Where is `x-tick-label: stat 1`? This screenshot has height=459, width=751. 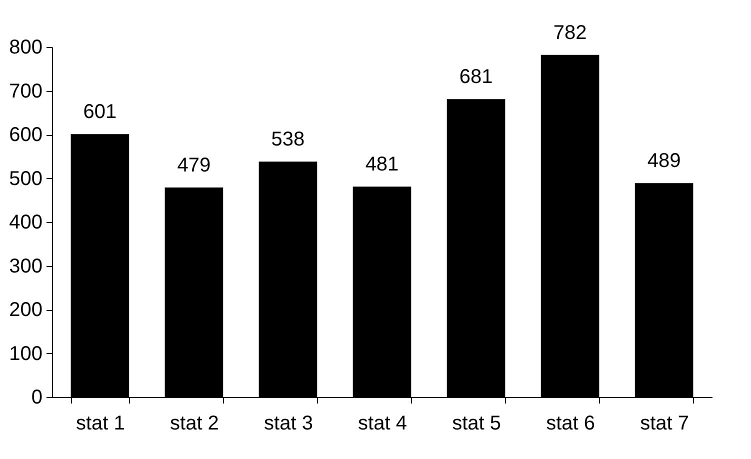 x-tick-label: stat 1 is located at coordinates (100, 423).